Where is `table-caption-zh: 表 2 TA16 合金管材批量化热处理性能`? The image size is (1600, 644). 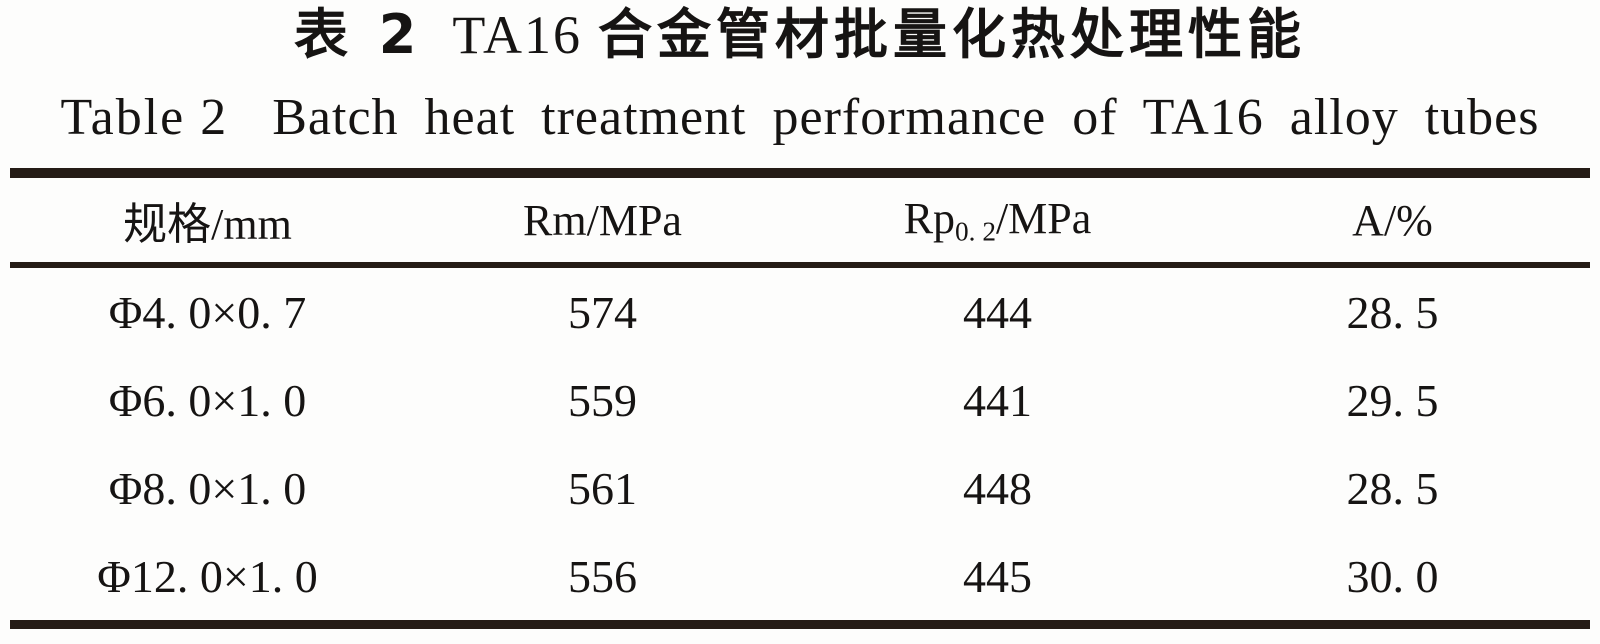 table-caption-zh: 表 2 TA16 合金管材批量化热处理性能 is located at coordinates (800, 35).